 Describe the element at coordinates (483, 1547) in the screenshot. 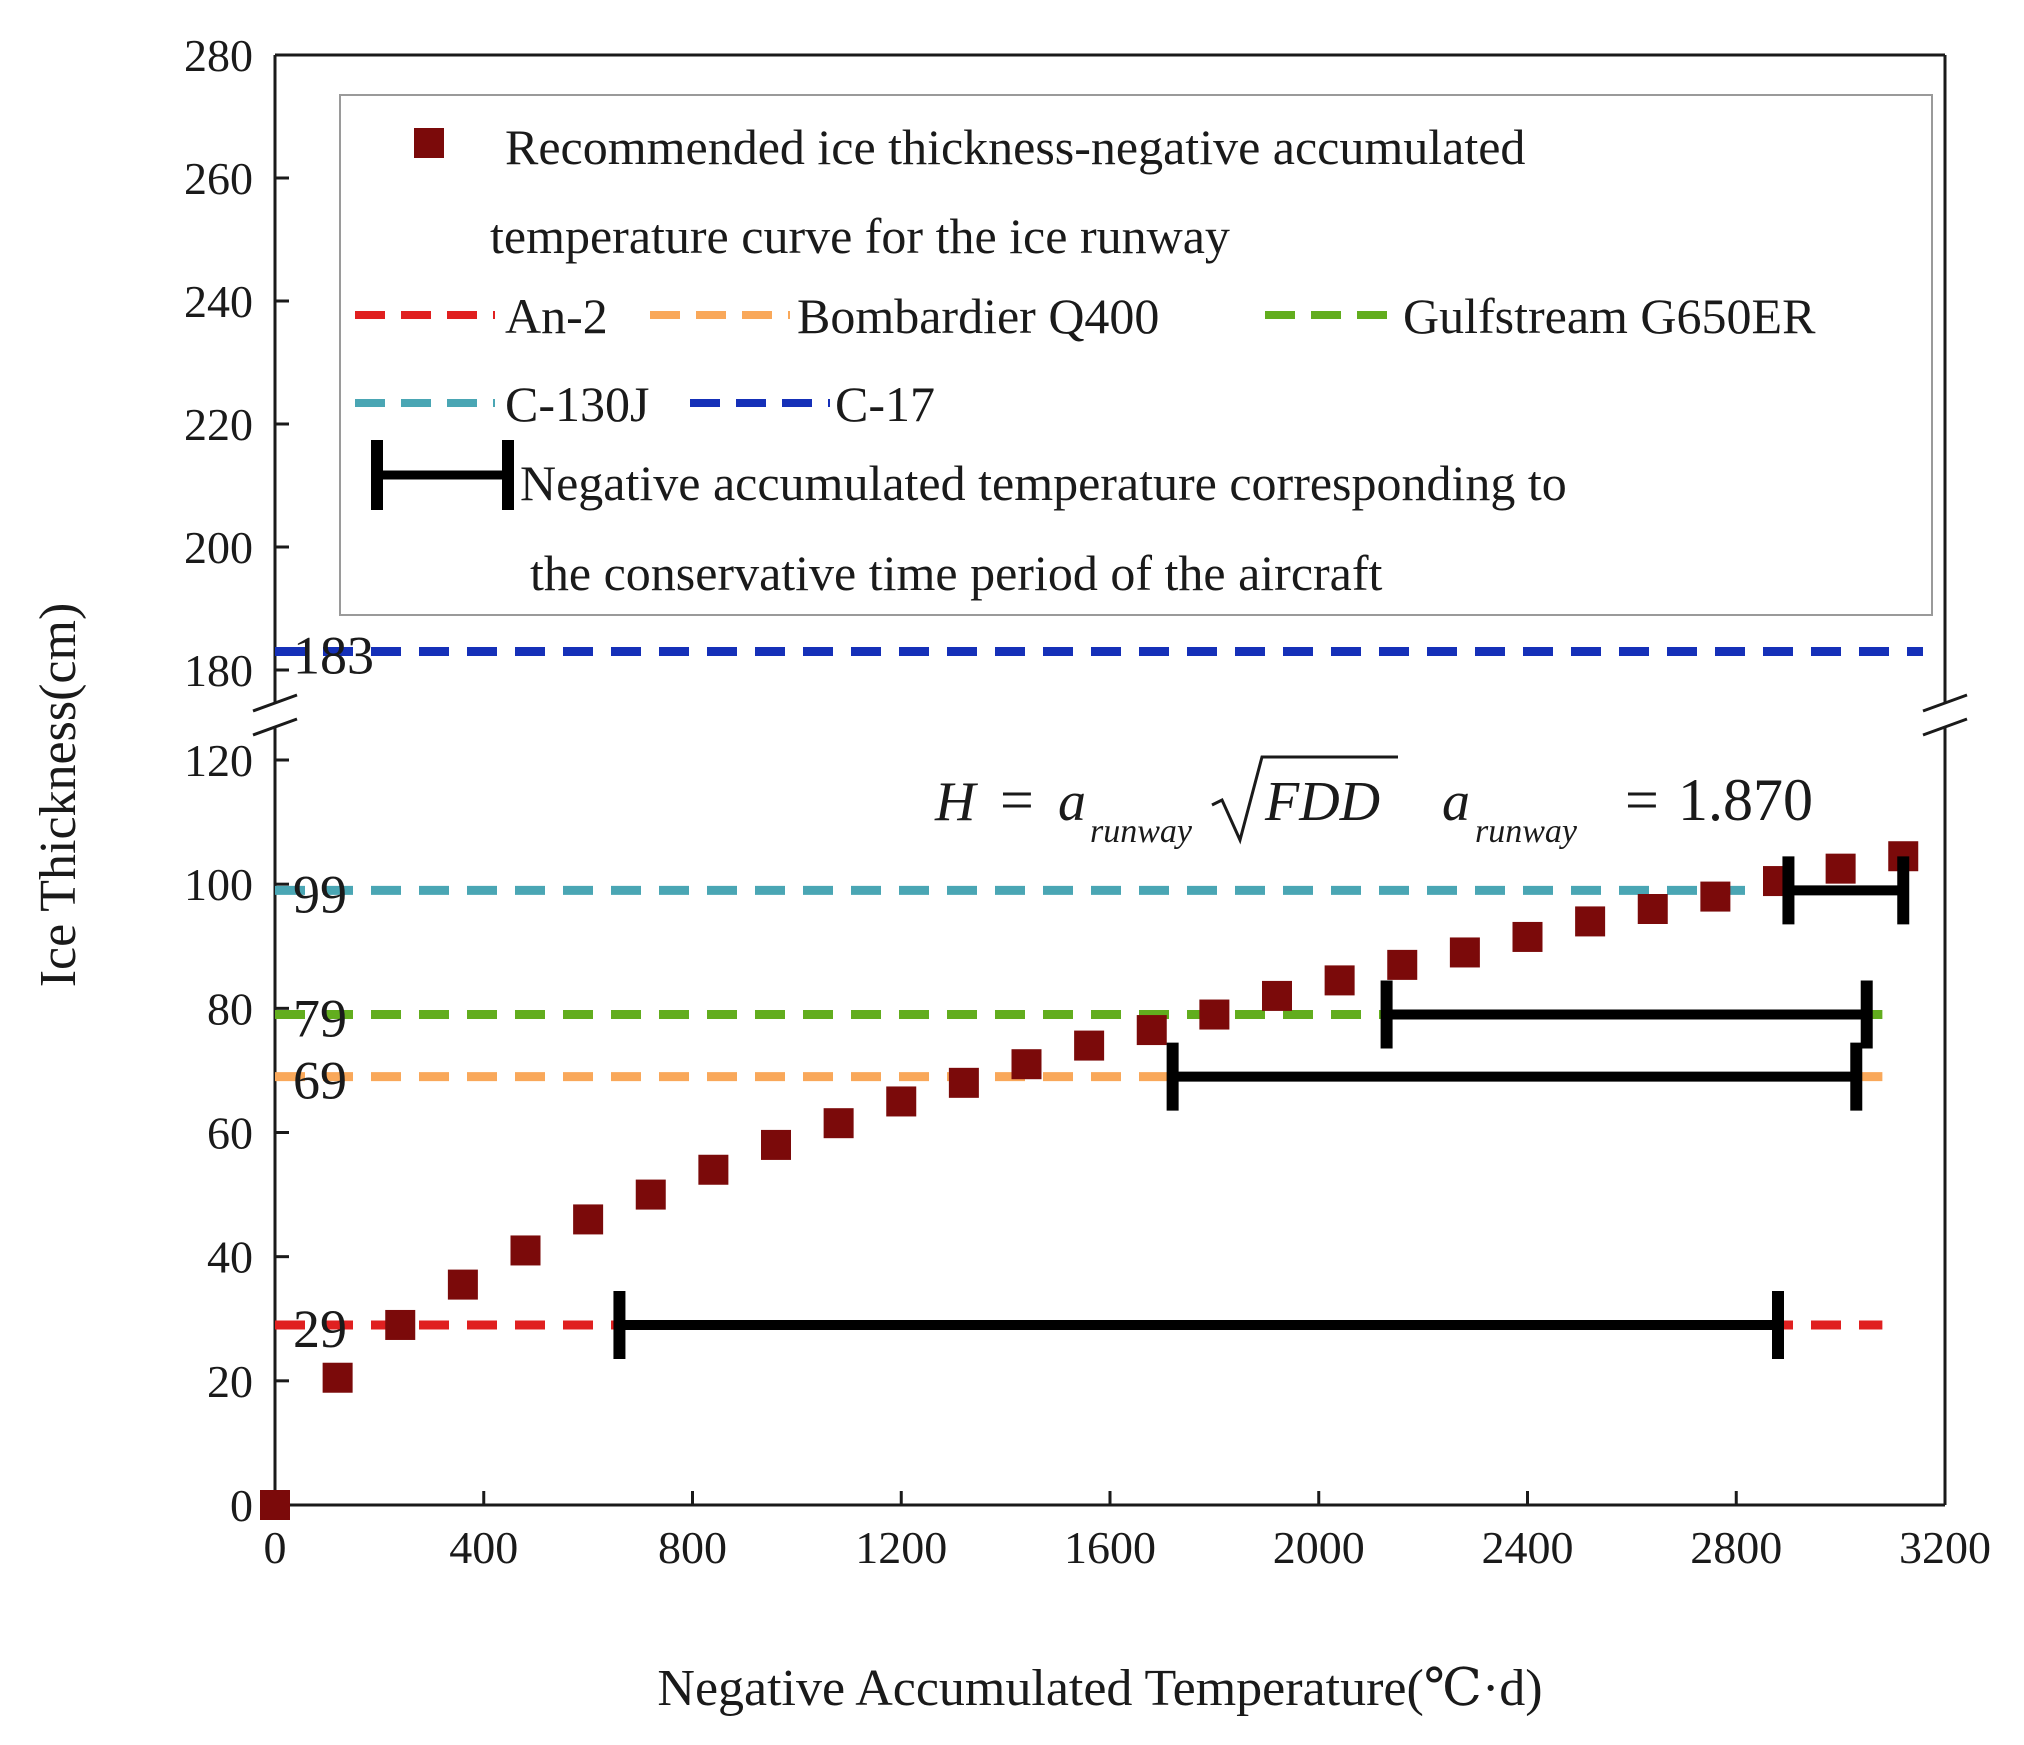

I see `x-tick-label: 400` at that location.